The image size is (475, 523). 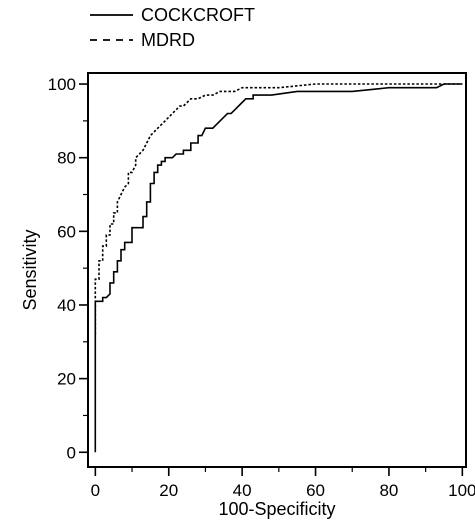 What do you see at coordinates (168, 490) in the screenshot?
I see `x-tick-label-20: 20` at bounding box center [168, 490].